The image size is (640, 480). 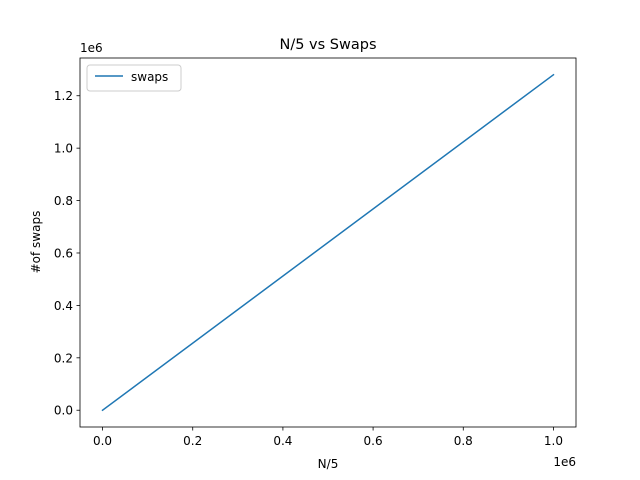 What do you see at coordinates (63, 253) in the screenshot?
I see `y-tick-label: 0.6` at bounding box center [63, 253].